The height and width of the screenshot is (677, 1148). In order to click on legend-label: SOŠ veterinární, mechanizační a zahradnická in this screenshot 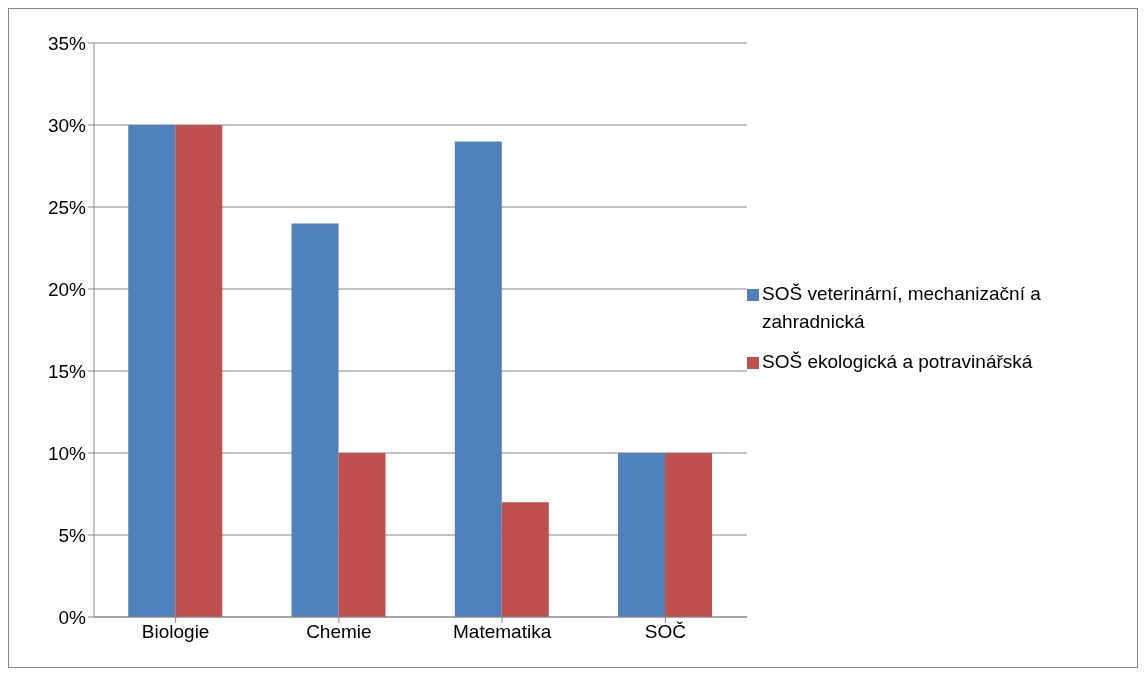, I will do `click(902, 308)`.